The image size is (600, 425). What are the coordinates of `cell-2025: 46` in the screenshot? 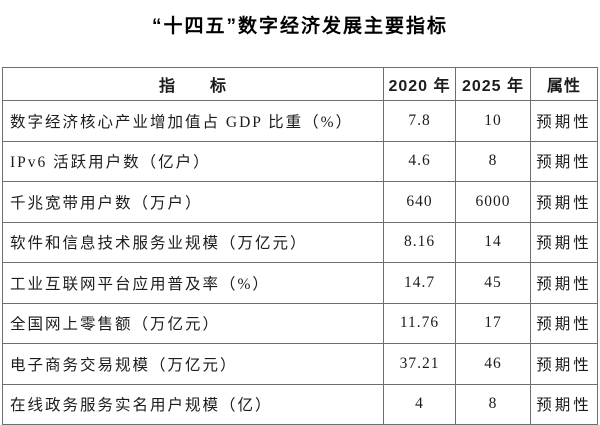 It's located at (493, 364).